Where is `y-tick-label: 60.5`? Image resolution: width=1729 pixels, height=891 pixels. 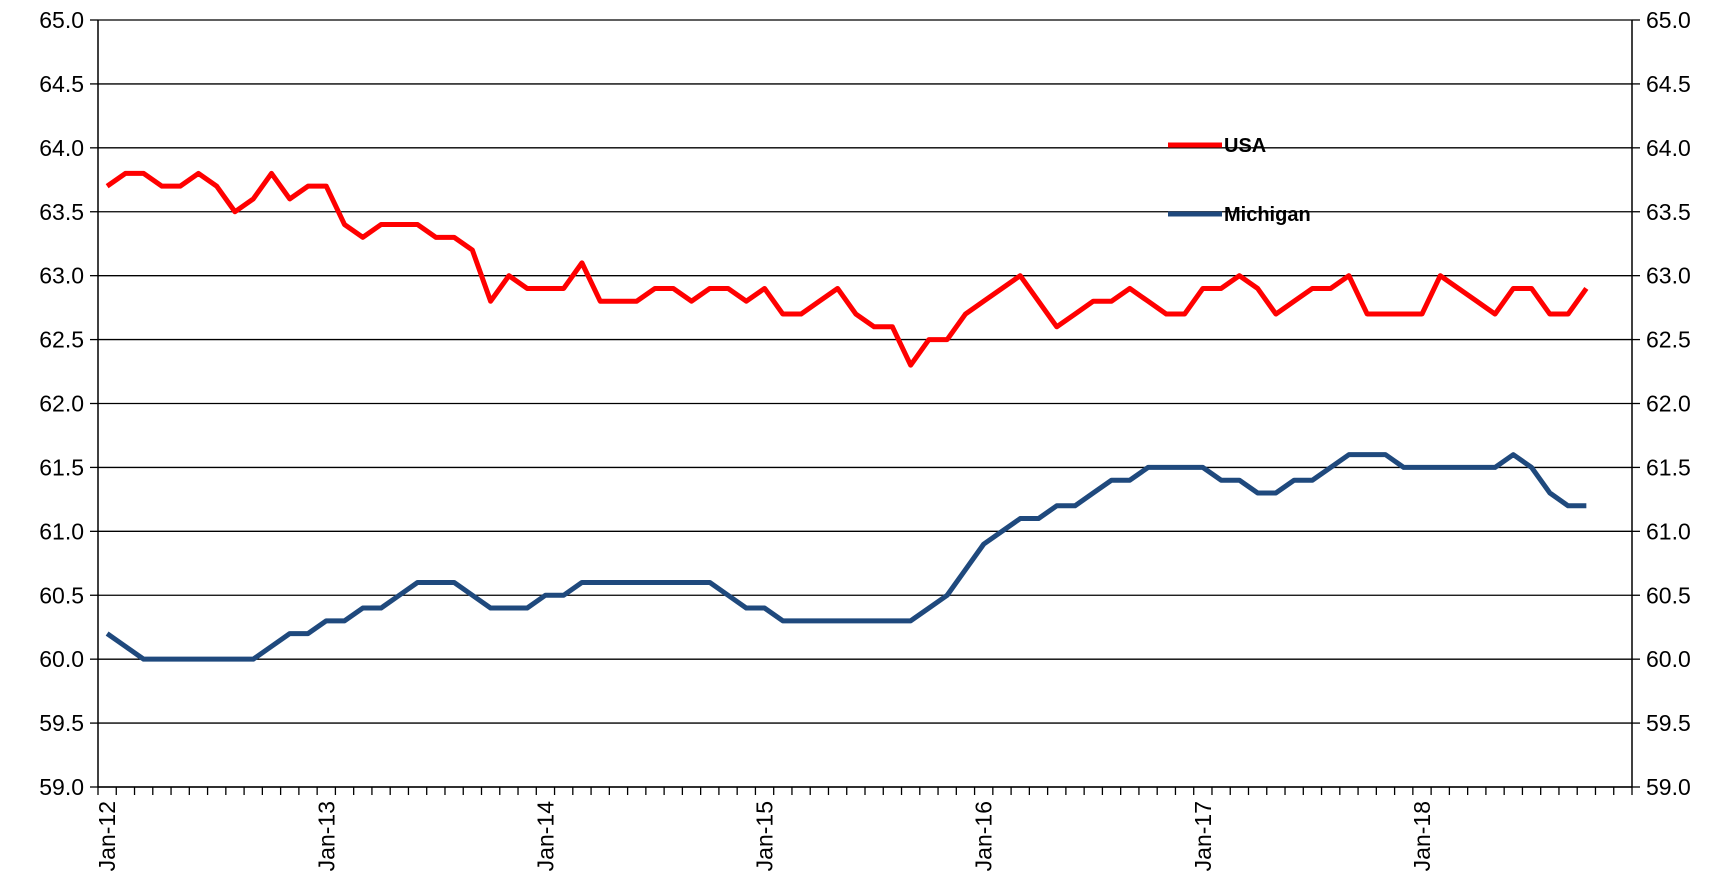 y-tick-label: 60.5 is located at coordinates (61, 595).